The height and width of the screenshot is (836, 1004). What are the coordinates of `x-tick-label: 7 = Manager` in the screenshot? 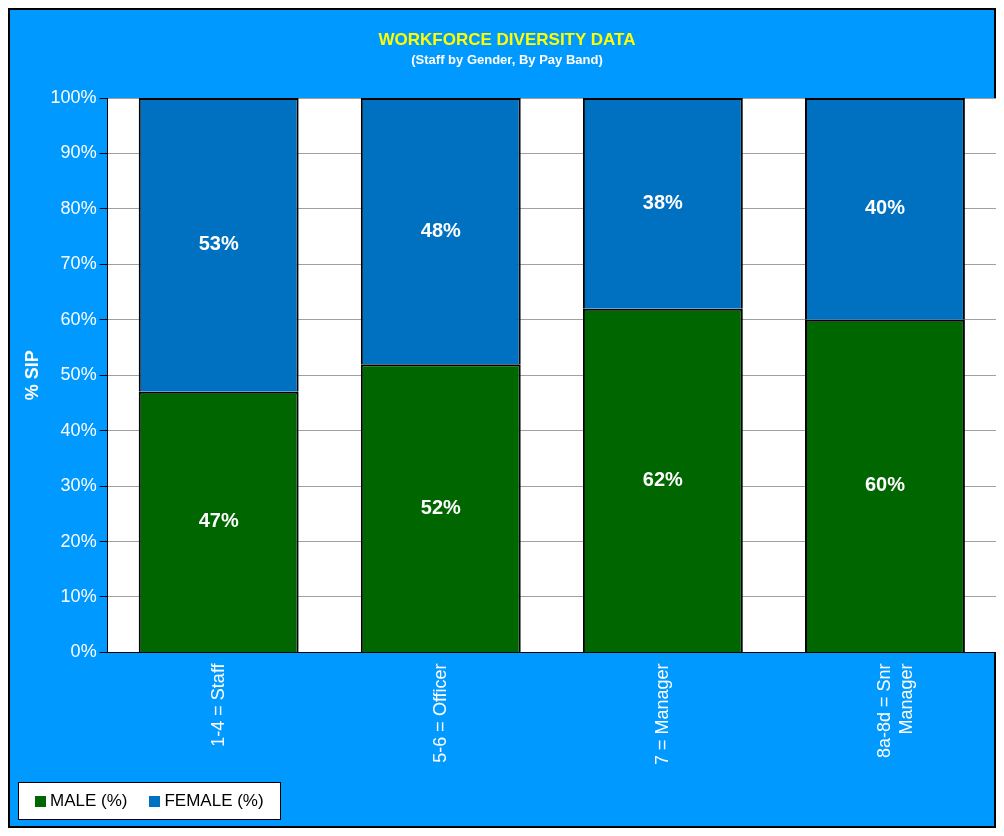 It's located at (661, 714).